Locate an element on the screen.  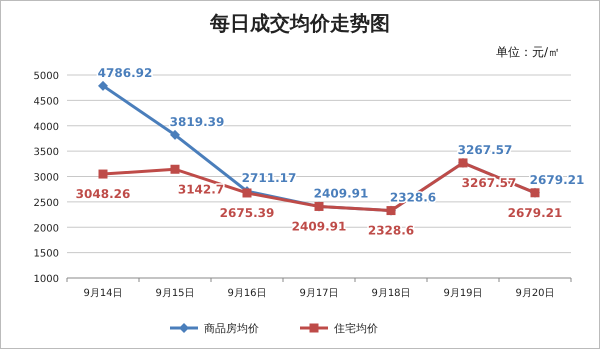
y-tick-label: 1500 is located at coordinates (46, 254).